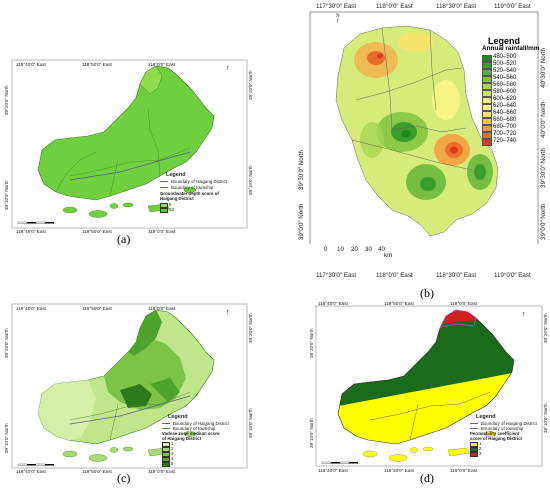 This screenshot has height=488, width=550. What do you see at coordinates (340, 249) in the screenshot?
I see `scale-label: 10` at bounding box center [340, 249].